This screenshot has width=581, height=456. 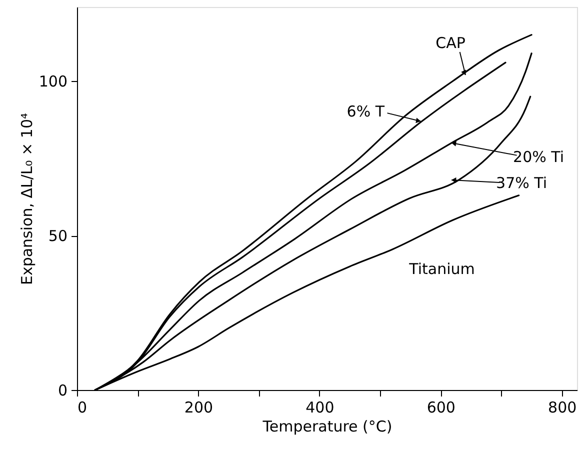 I want to click on y-axis-title: Expansion, ΔL/L₀ × 10⁴, so click(x=27, y=199).